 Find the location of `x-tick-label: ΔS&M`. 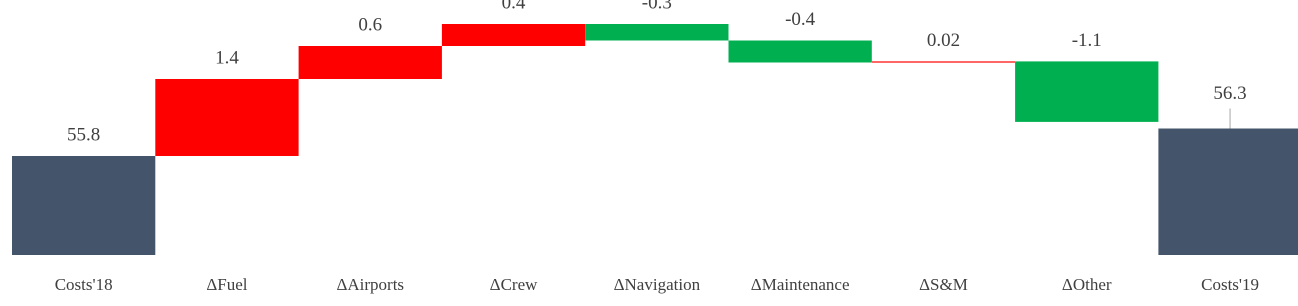

x-tick-label: ΔS&M is located at coordinates (943, 284).